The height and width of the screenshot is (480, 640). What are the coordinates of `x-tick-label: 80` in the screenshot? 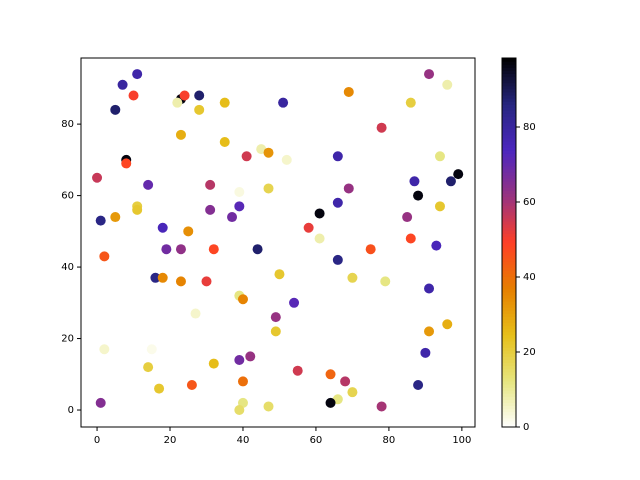 It's located at (389, 440).